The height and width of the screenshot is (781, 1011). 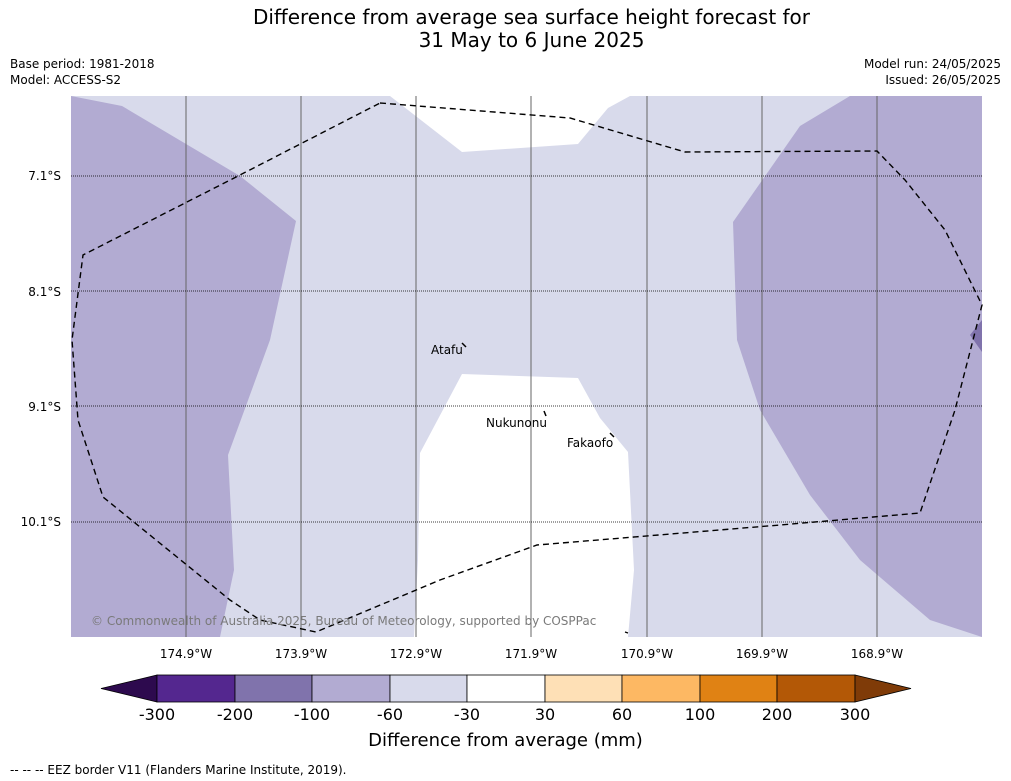 What do you see at coordinates (301, 654) in the screenshot?
I see `lon-label-173-9w: 173.9°W` at bounding box center [301, 654].